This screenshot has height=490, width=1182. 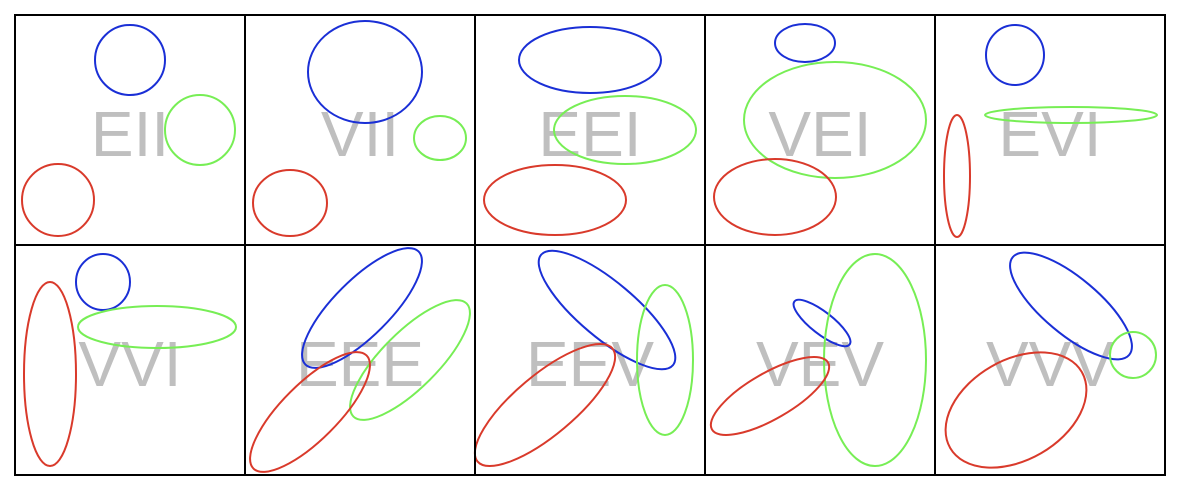 I want to click on panel-9: VEV, so click(x=813, y=360).